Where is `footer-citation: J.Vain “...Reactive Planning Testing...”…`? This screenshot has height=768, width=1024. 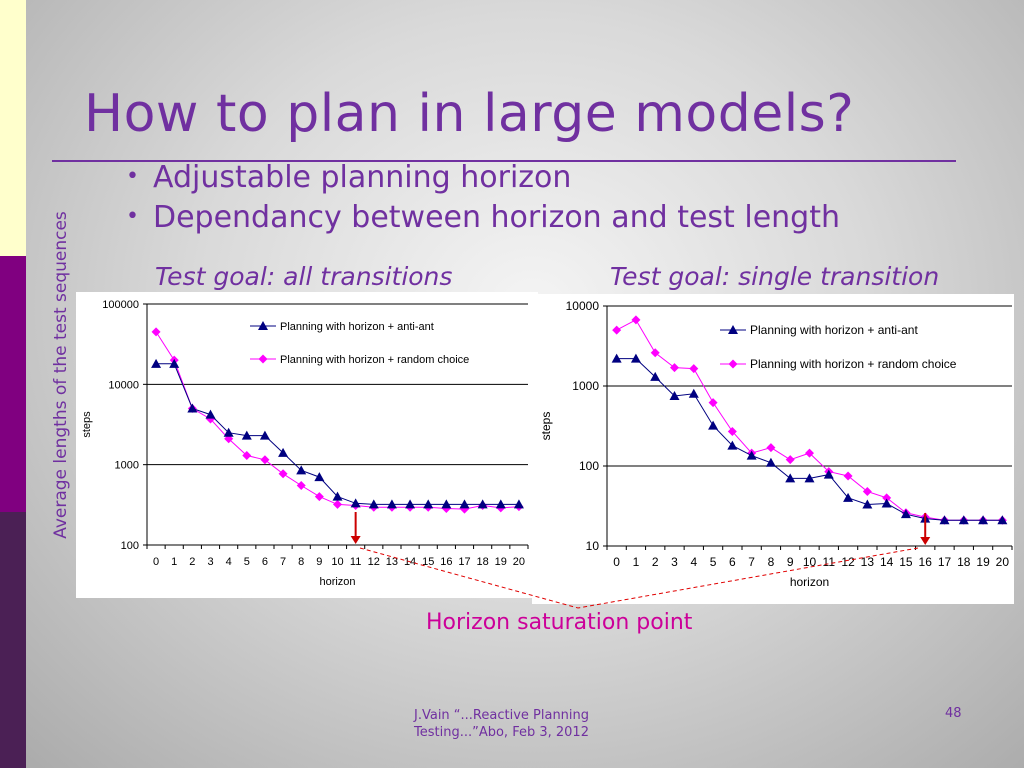 footer-citation: J.Vain “...Reactive Planning Testing...”… is located at coordinates (501, 724).